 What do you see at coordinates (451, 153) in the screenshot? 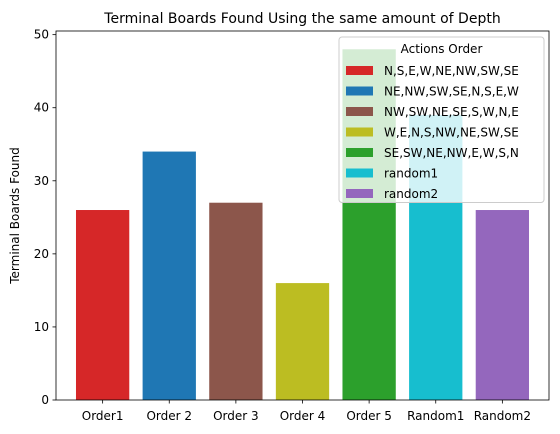
I see `legend-label: SE,SW,NE,NW,E,W,S,N` at bounding box center [451, 153].